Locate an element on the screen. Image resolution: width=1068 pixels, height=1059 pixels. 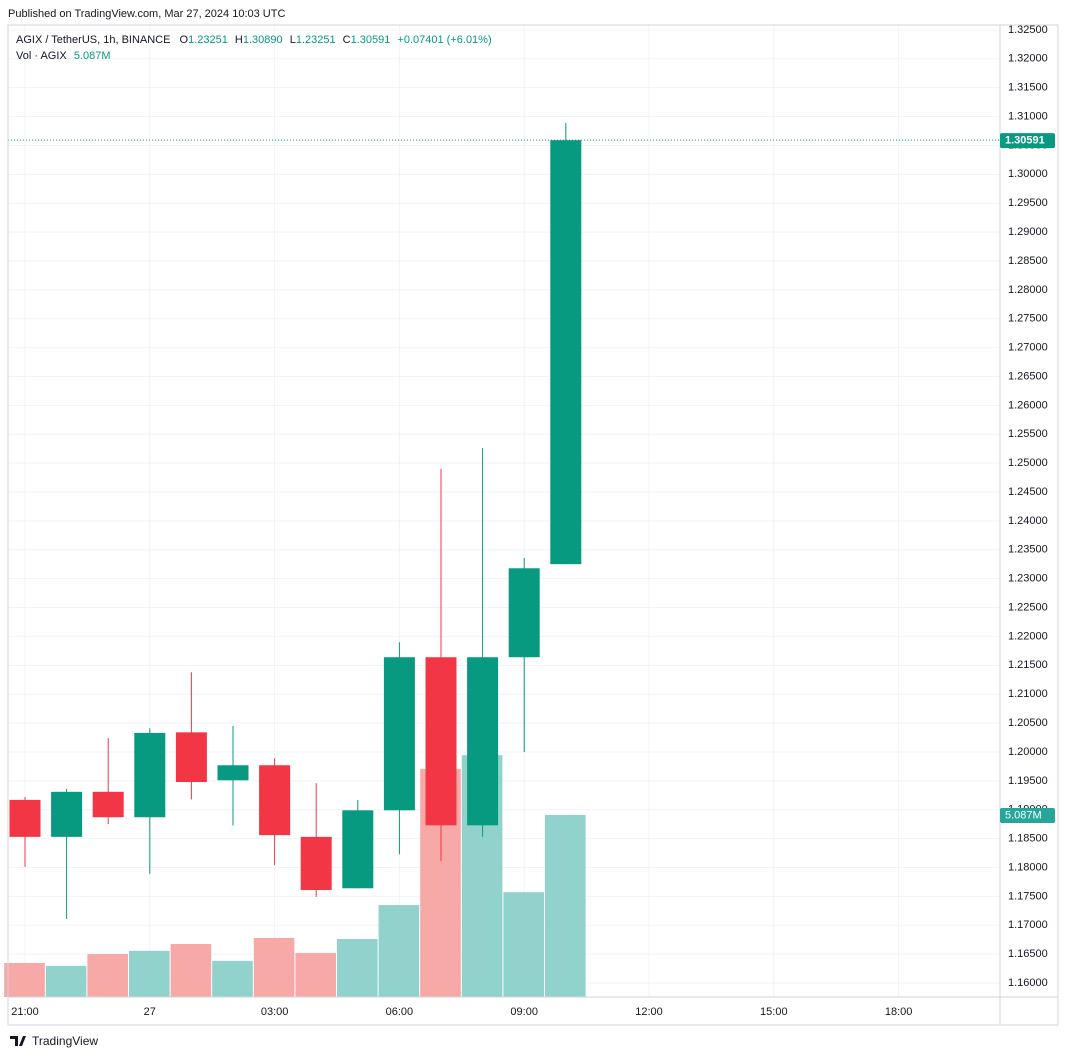
y-tick-label: 1.32500 is located at coordinates (1028, 30).